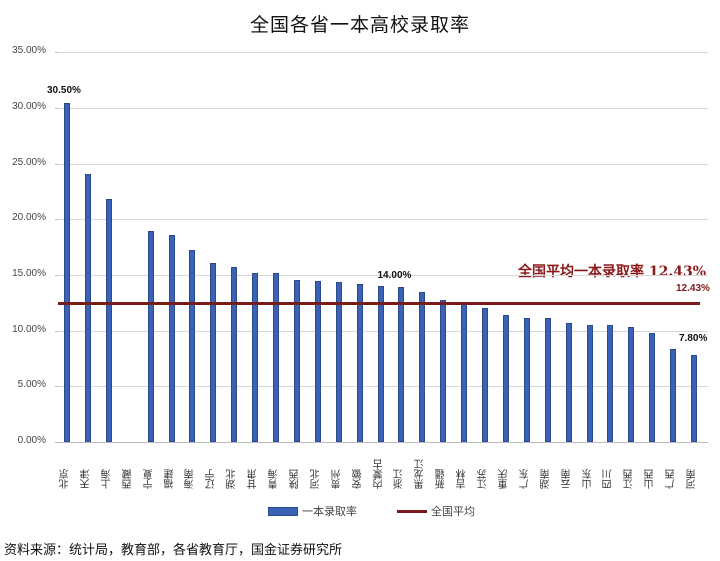  I want to click on category-text: 广西, so click(672, 479).